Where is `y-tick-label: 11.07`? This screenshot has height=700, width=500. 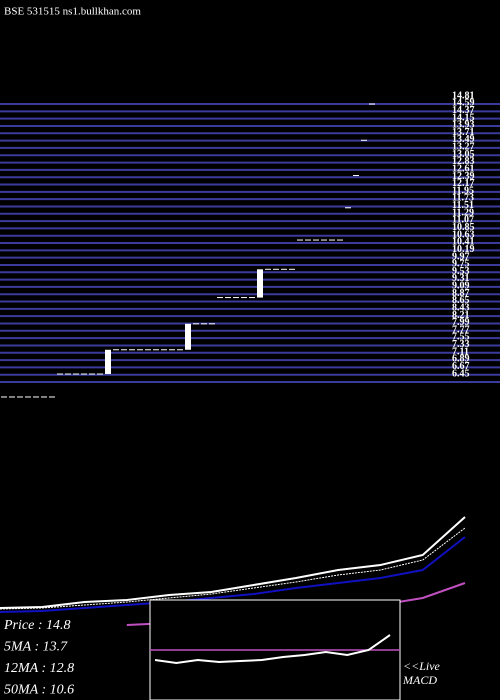 y-tick-label: 11.07 is located at coordinates (463, 220).